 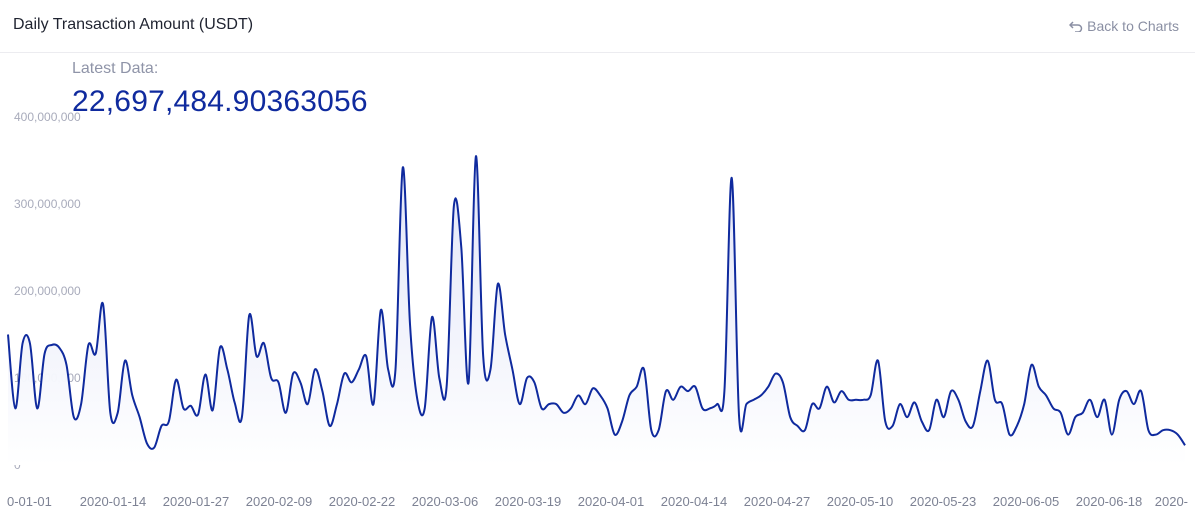 What do you see at coordinates (777, 501) in the screenshot?
I see `x-tick-label: 2020-04-27` at bounding box center [777, 501].